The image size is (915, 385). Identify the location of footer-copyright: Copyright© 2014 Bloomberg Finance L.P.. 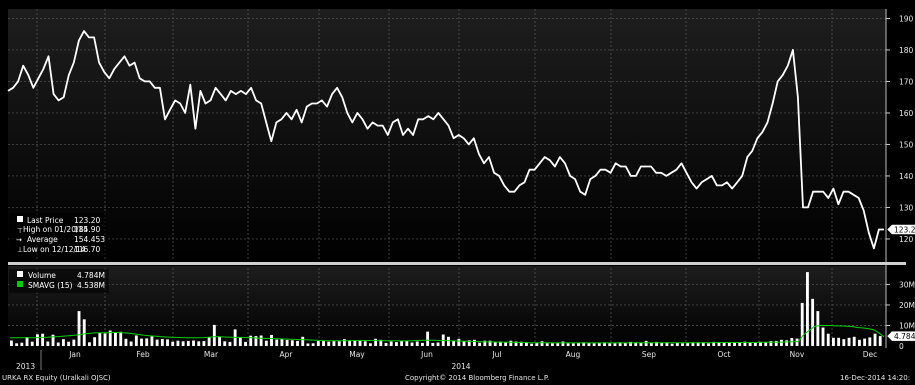
(477, 378).